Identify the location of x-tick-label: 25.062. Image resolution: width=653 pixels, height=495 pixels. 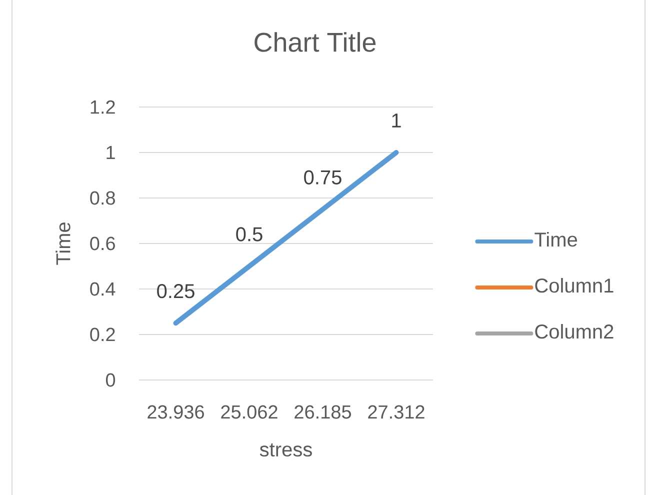
(249, 412).